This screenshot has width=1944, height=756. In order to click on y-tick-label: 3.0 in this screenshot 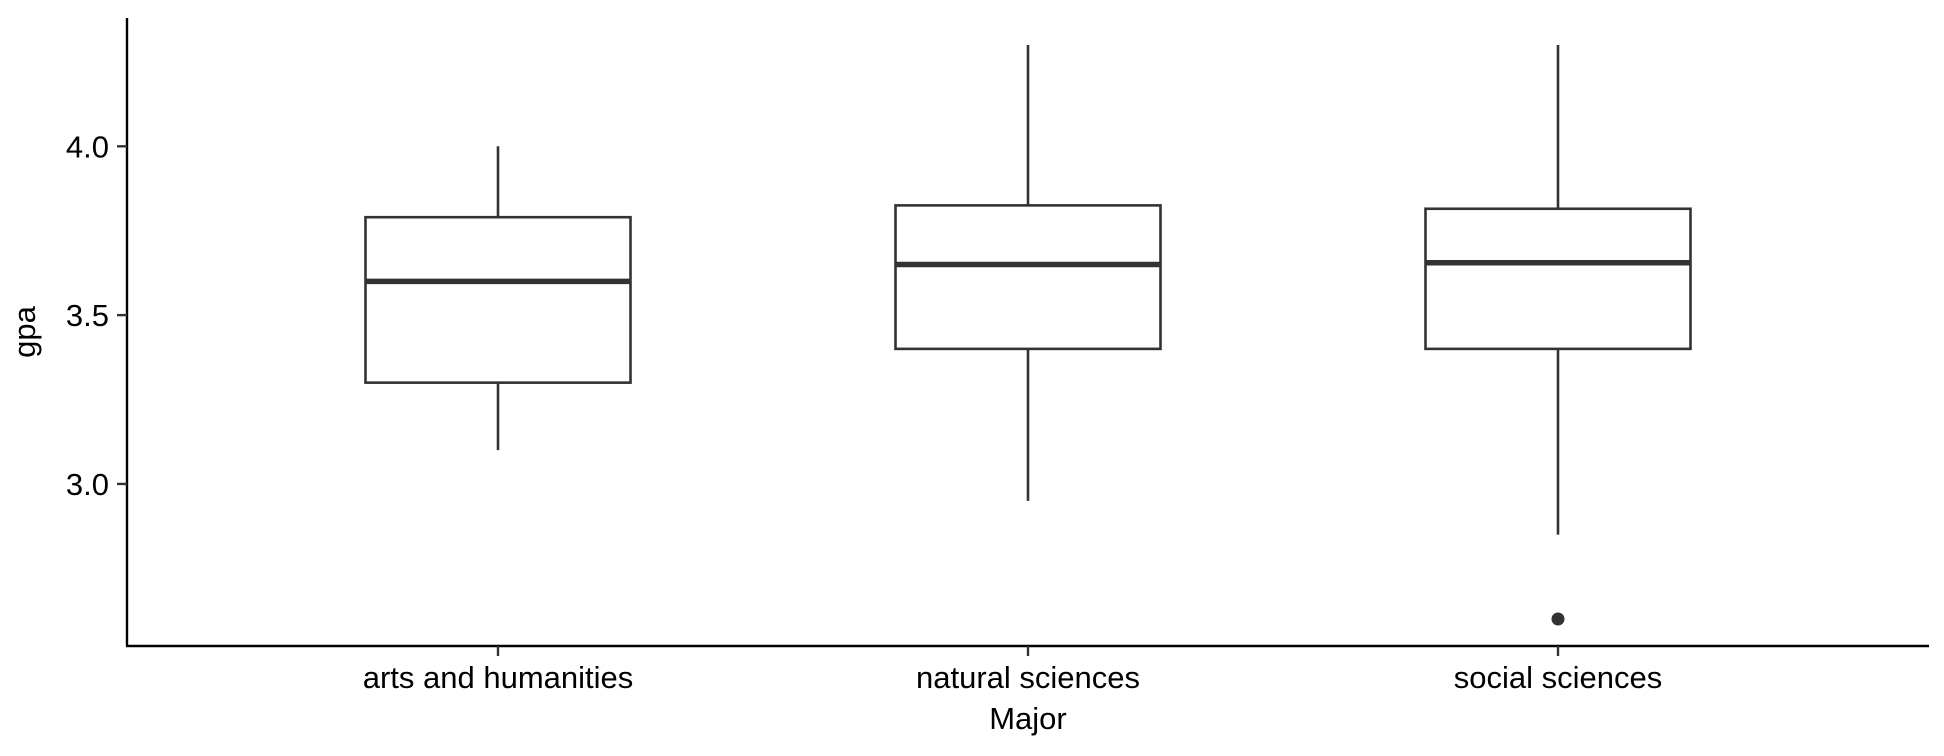, I will do `click(87, 484)`.